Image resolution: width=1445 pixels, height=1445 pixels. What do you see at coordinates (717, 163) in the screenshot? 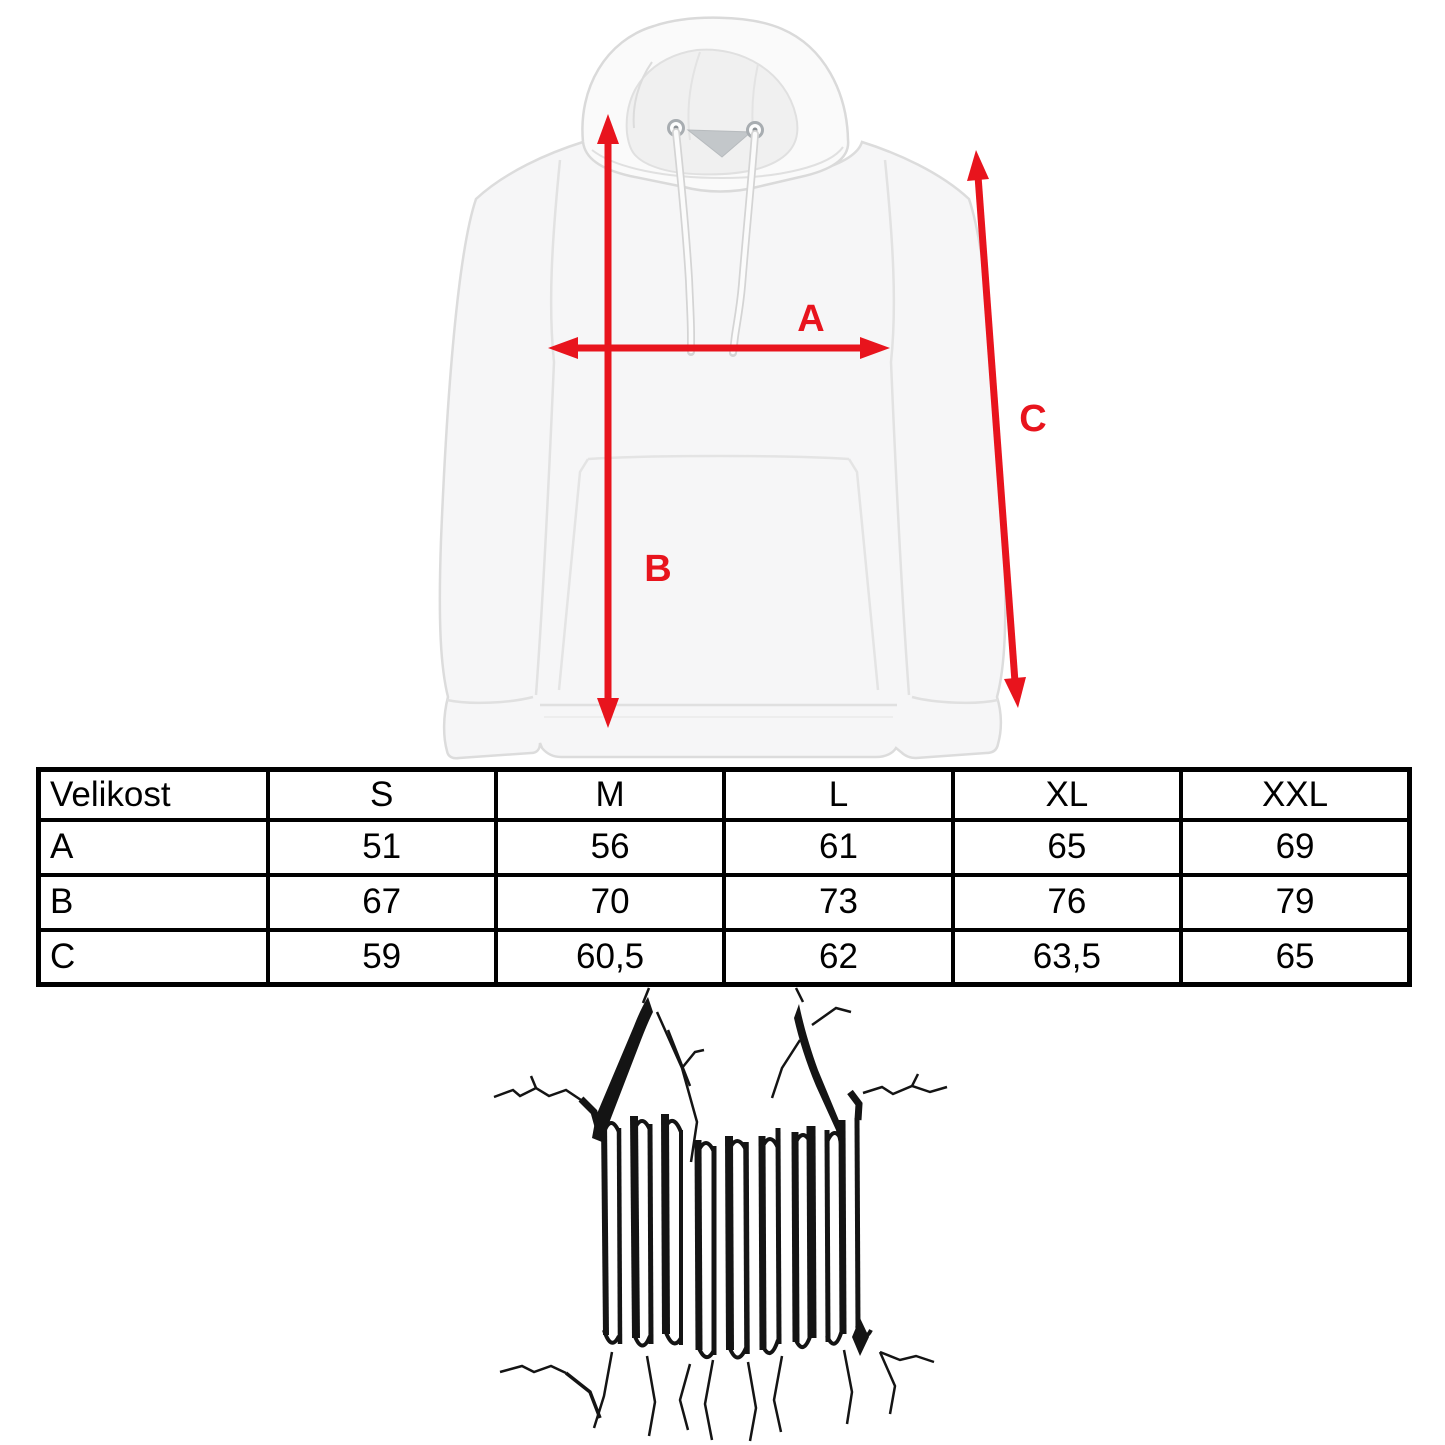
I see `collar-line` at bounding box center [717, 163].